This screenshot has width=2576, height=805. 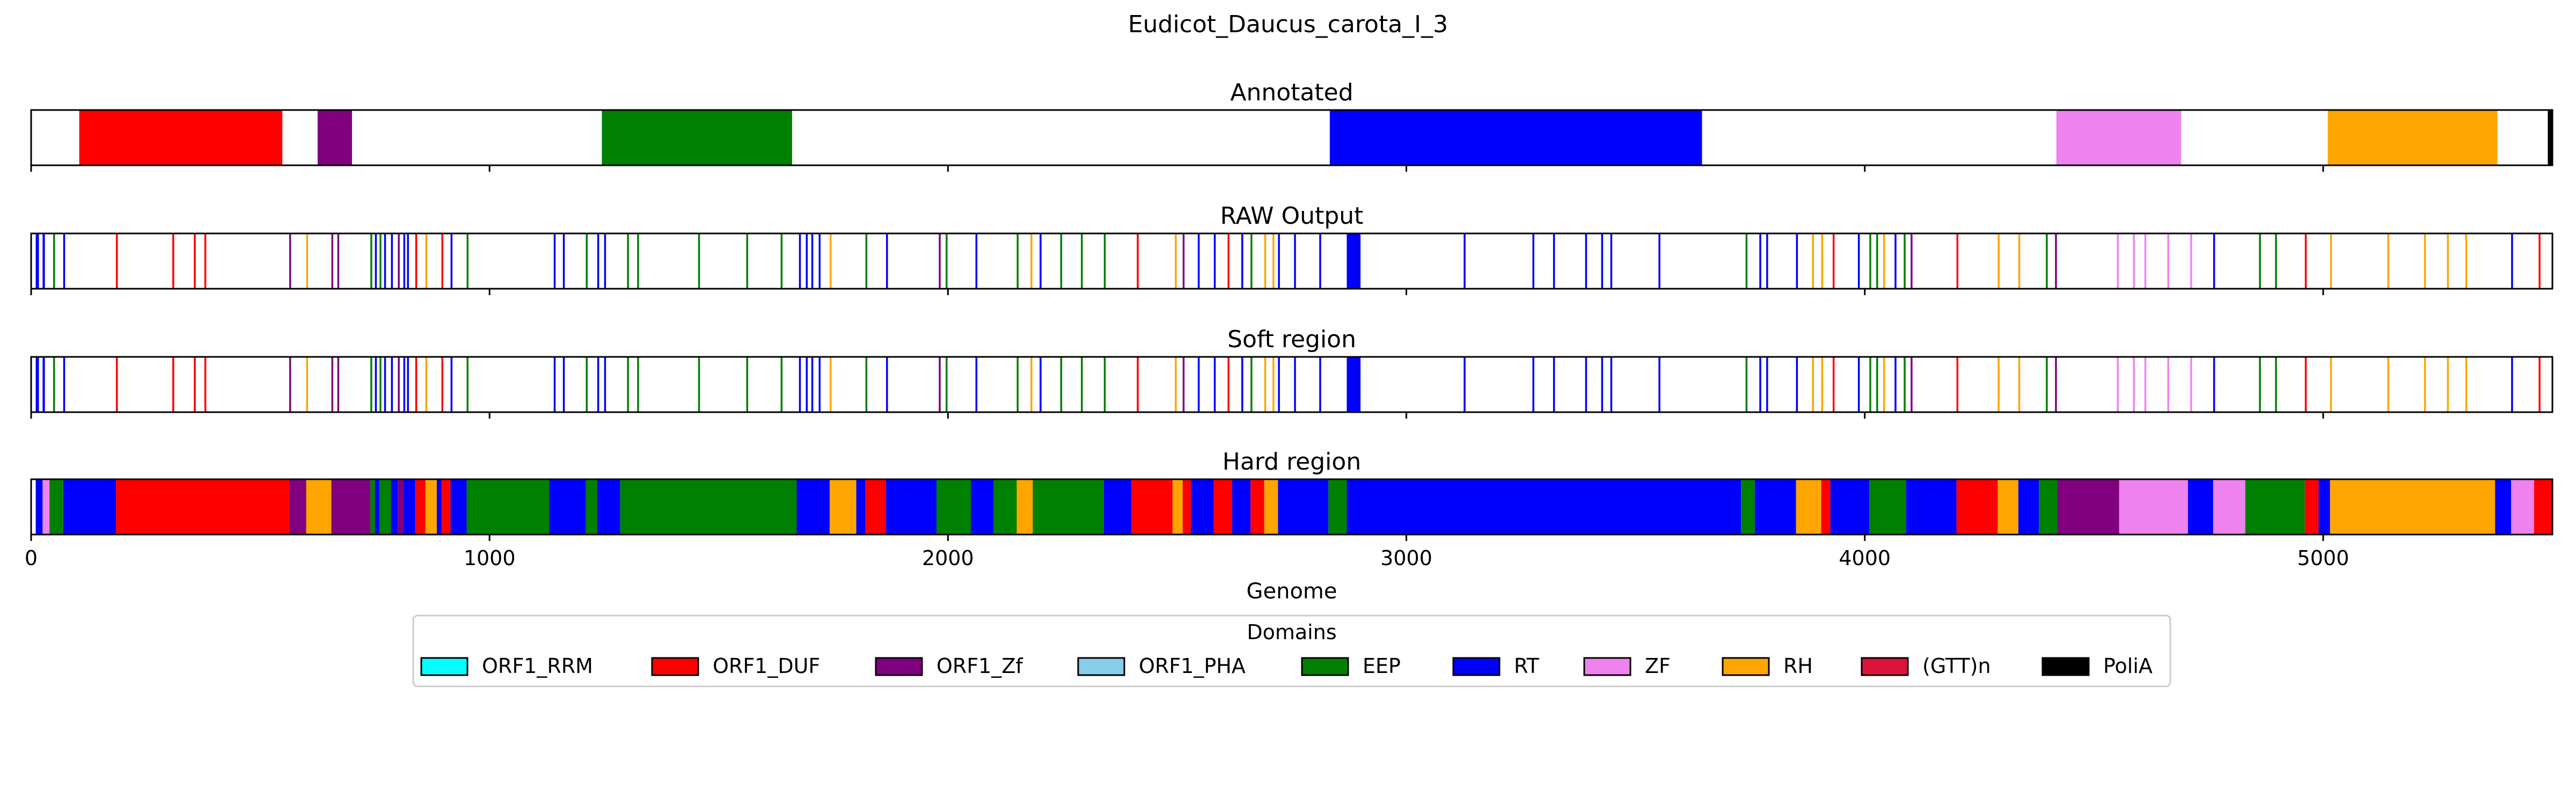 I want to click on track-panel-hard-region: Hard region, so click(x=1291, y=494).